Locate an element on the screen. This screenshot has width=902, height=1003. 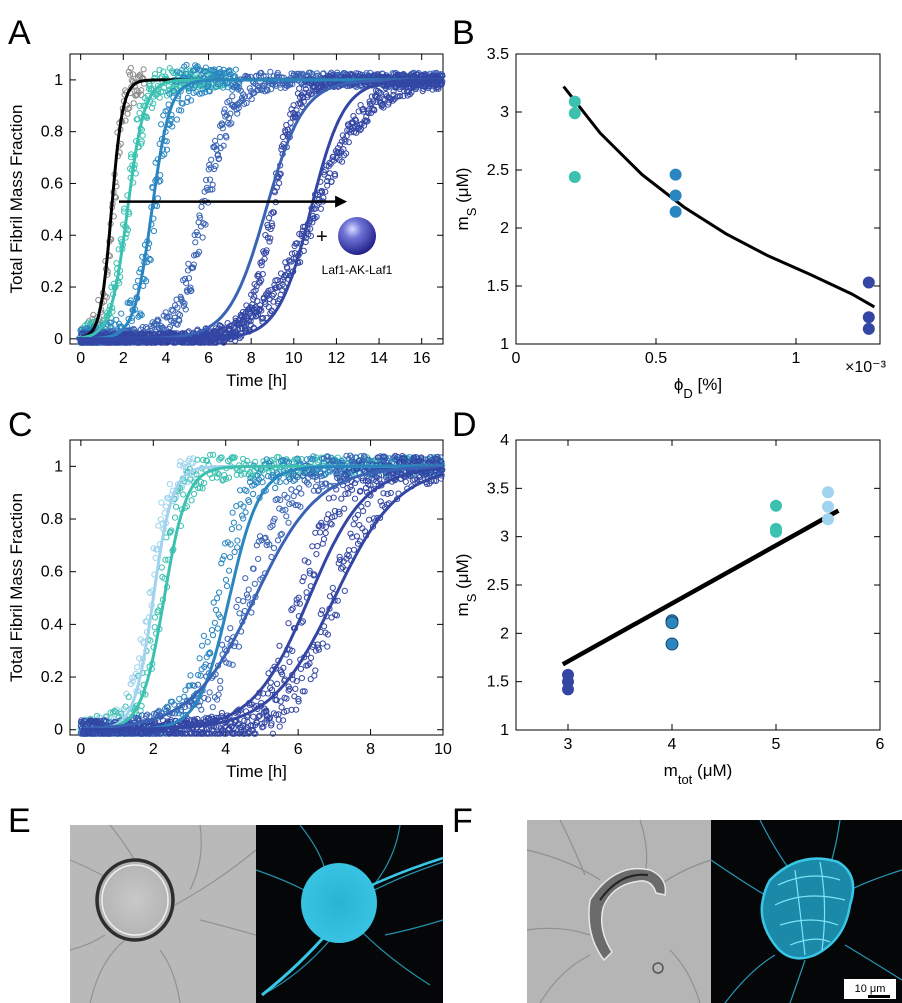
panel-letter-f: F is located at coordinates (462, 821).